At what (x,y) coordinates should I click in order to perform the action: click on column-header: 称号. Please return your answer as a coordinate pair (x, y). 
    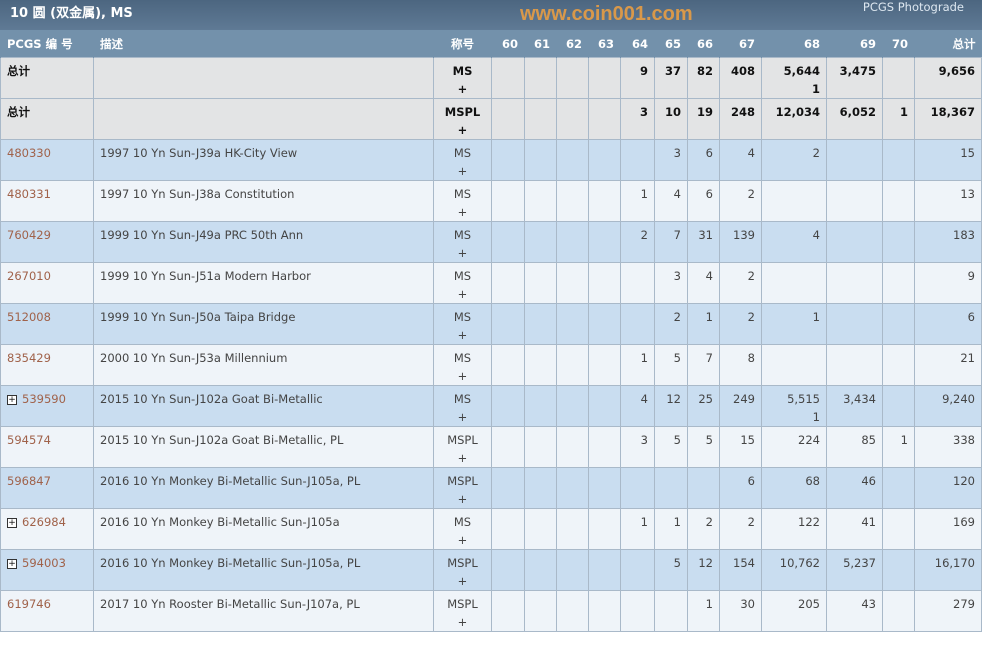
    Looking at the image, I should click on (462, 44).